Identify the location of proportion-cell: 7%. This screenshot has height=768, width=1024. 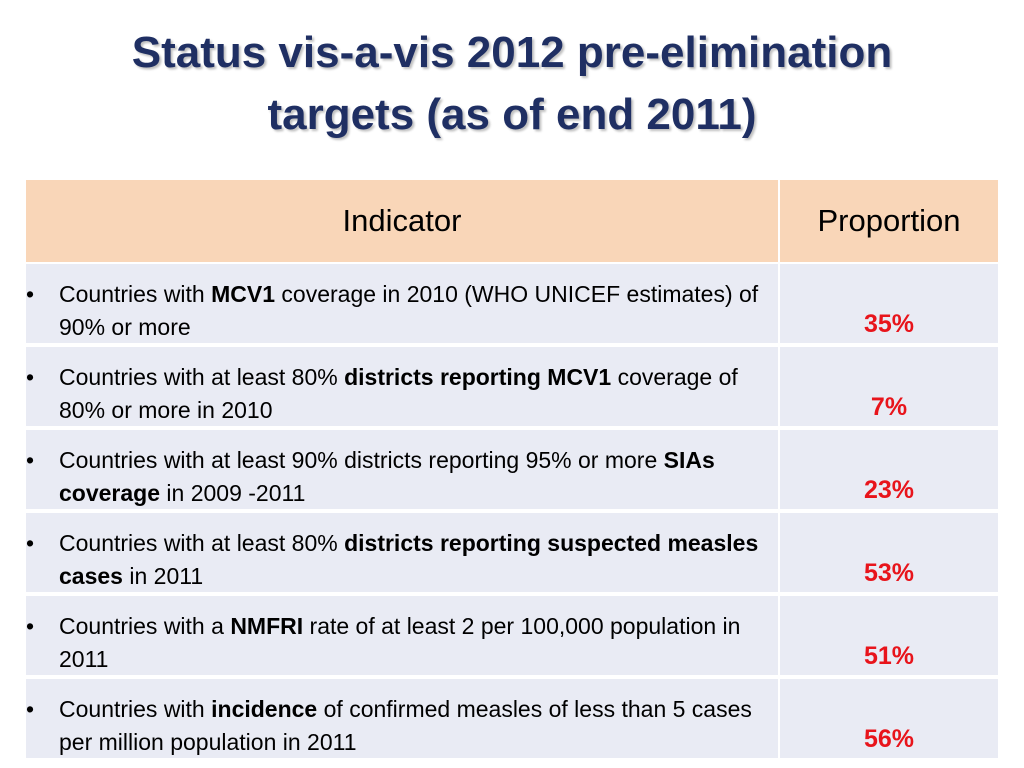
(888, 386).